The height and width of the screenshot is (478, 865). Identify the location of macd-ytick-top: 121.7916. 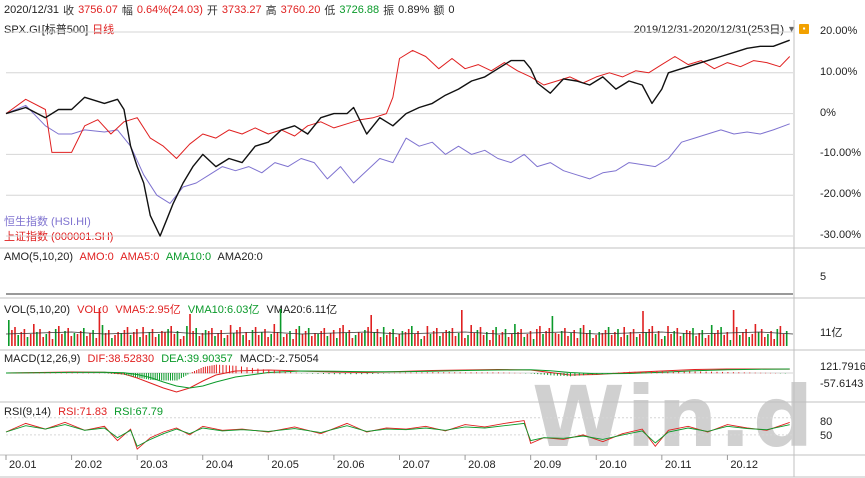
(842, 367).